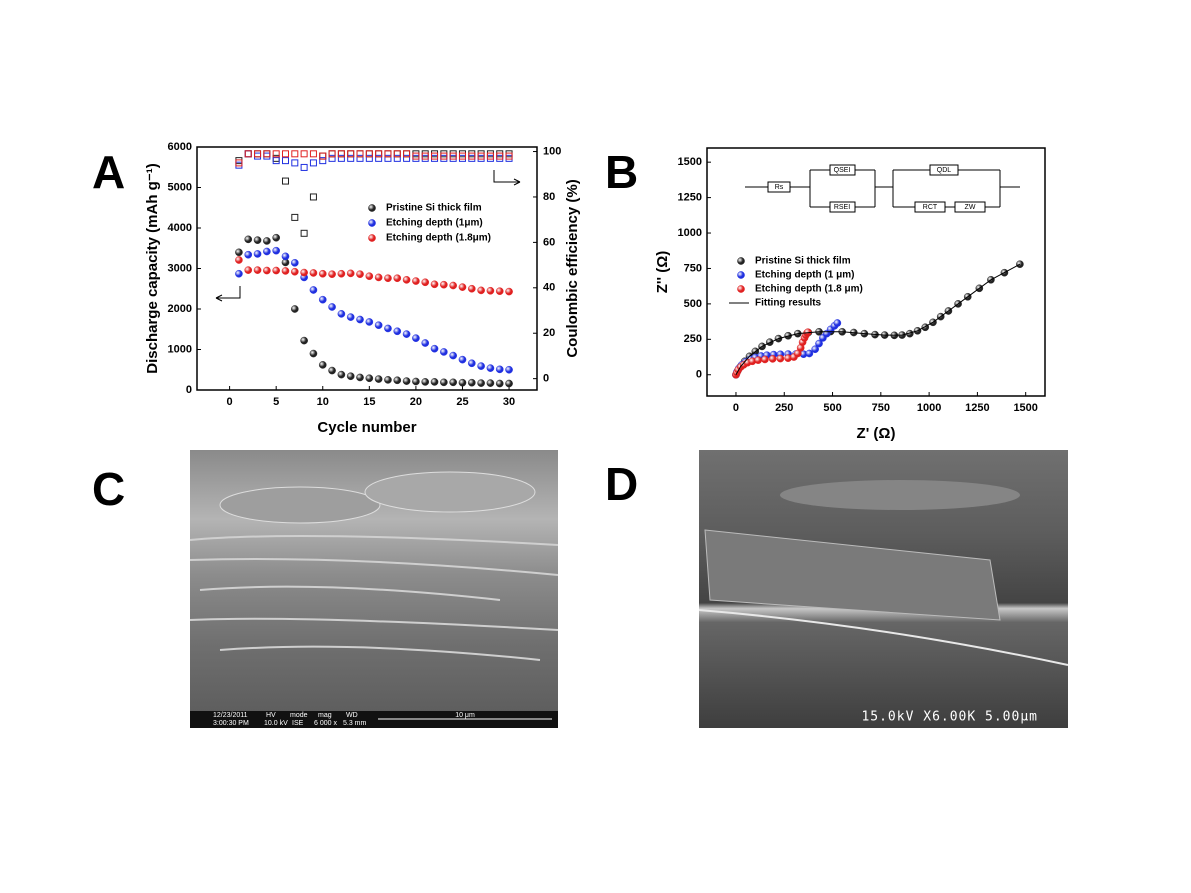 The image size is (1191, 893). Describe the element at coordinates (572, 268) in the screenshot. I see `y2-axis-label: Coulombic efficiency (%)` at that location.